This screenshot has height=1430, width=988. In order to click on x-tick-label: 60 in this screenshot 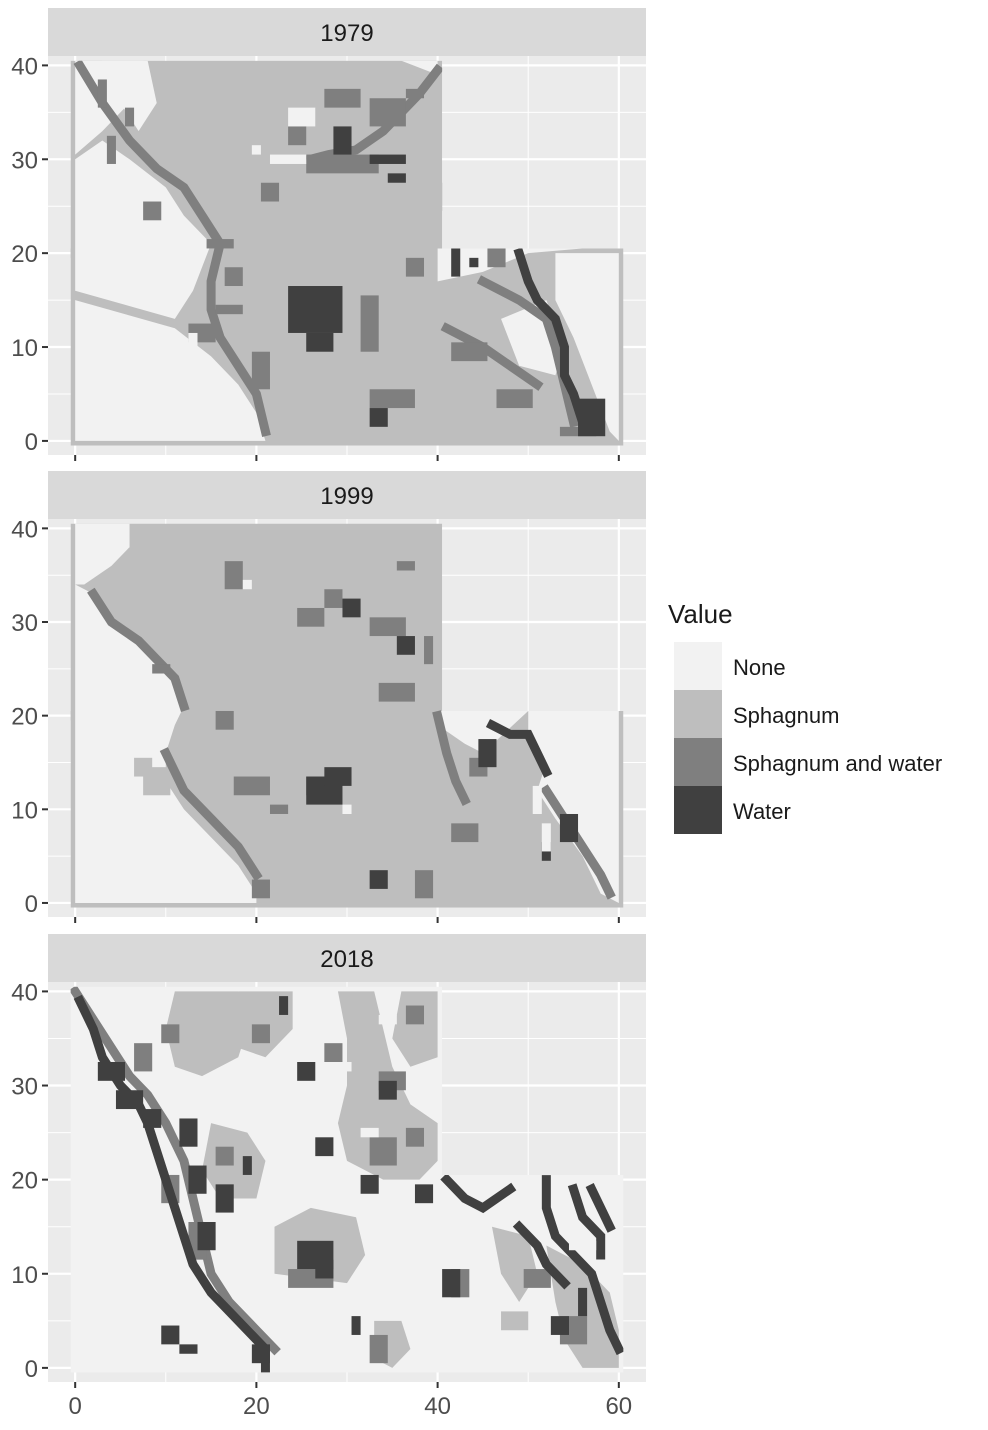, I will do `click(618, 1406)`.